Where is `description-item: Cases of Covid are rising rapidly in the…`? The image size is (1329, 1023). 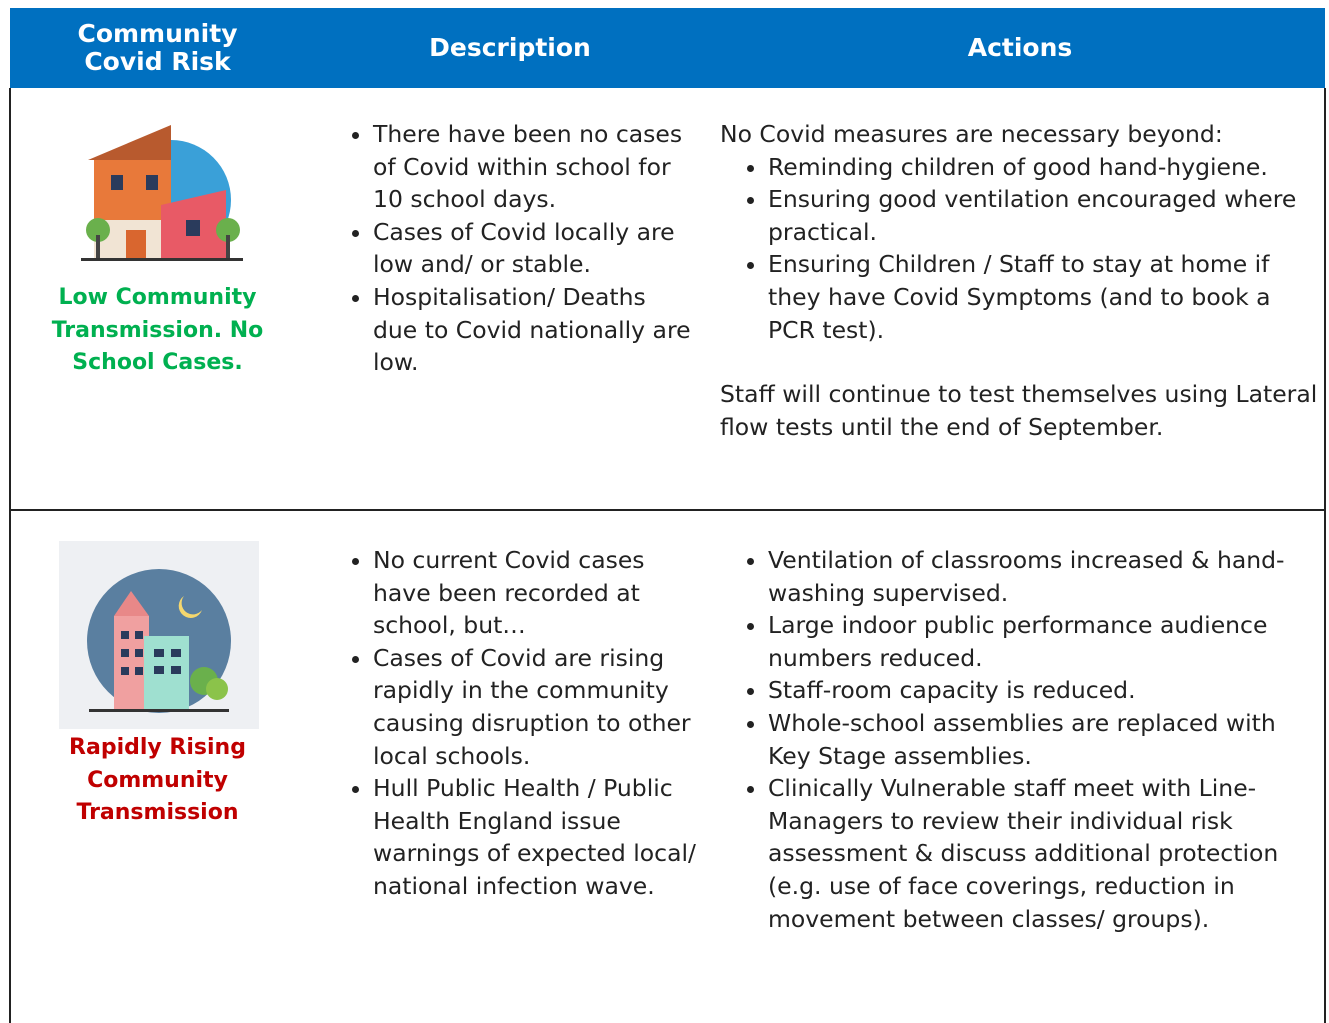 description-item: Cases of Covid are rising rapidly in the… is located at coordinates (534, 707).